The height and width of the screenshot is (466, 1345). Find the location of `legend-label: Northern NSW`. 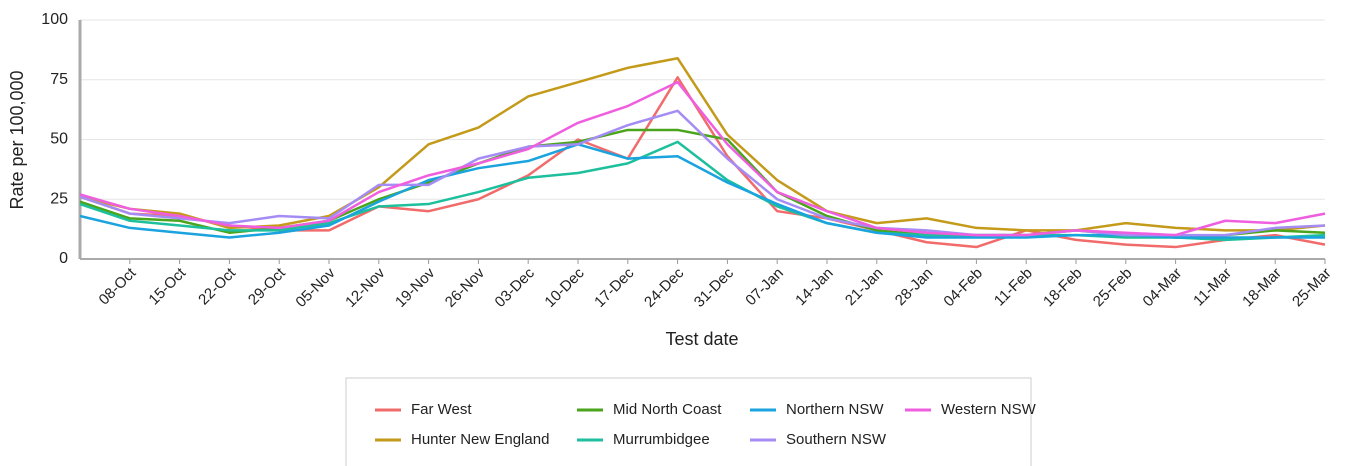

legend-label: Northern NSW is located at coordinates (835, 409).